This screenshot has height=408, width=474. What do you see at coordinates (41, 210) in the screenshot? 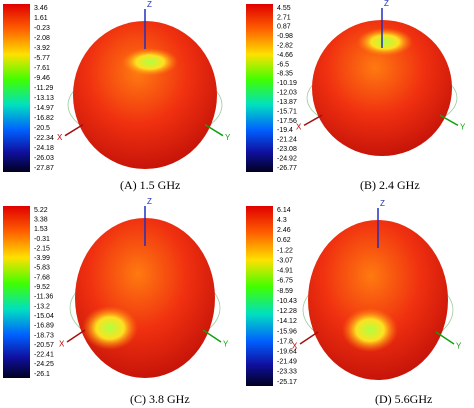
I see `scale-label: 5.22` at bounding box center [41, 210].